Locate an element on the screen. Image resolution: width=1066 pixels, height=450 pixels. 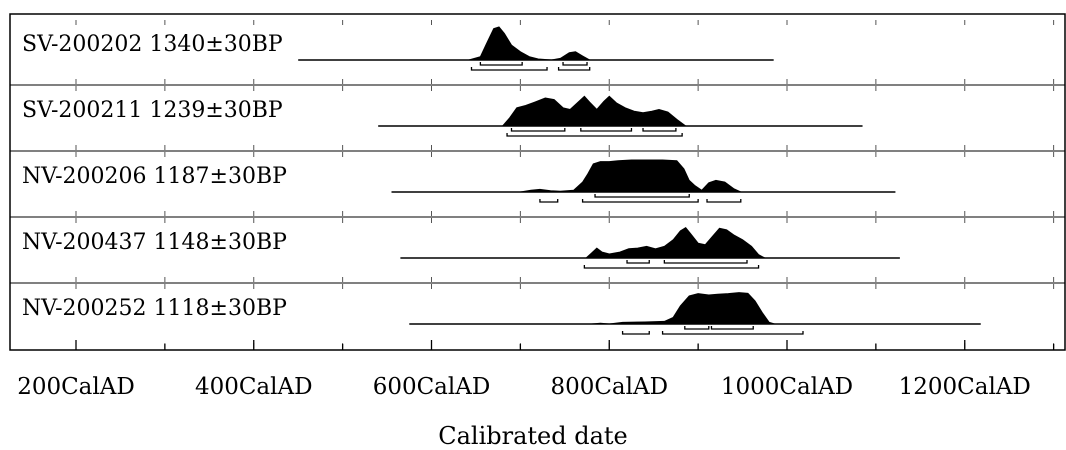
sample-row: SV-200202 1340±30BP is located at coordinates (538, 52).